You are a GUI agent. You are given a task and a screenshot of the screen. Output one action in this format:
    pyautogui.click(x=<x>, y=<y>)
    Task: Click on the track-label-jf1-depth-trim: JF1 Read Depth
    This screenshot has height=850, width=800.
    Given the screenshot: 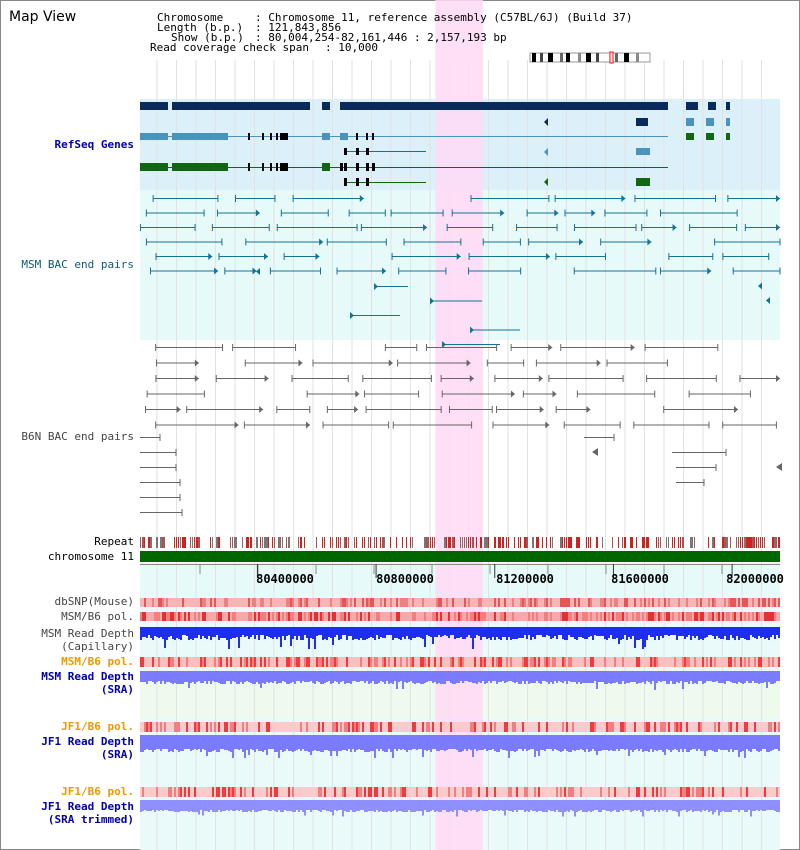 What is the action you would take?
    pyautogui.click(x=87, y=806)
    